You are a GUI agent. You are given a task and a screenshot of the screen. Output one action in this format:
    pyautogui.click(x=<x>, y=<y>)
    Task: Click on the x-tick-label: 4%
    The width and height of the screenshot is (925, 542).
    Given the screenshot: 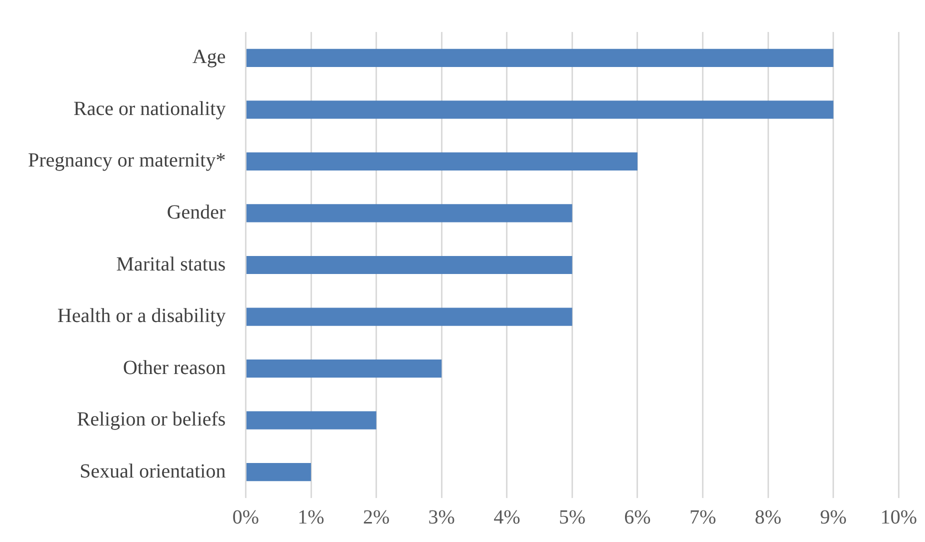 What is the action you would take?
    pyautogui.click(x=507, y=517)
    